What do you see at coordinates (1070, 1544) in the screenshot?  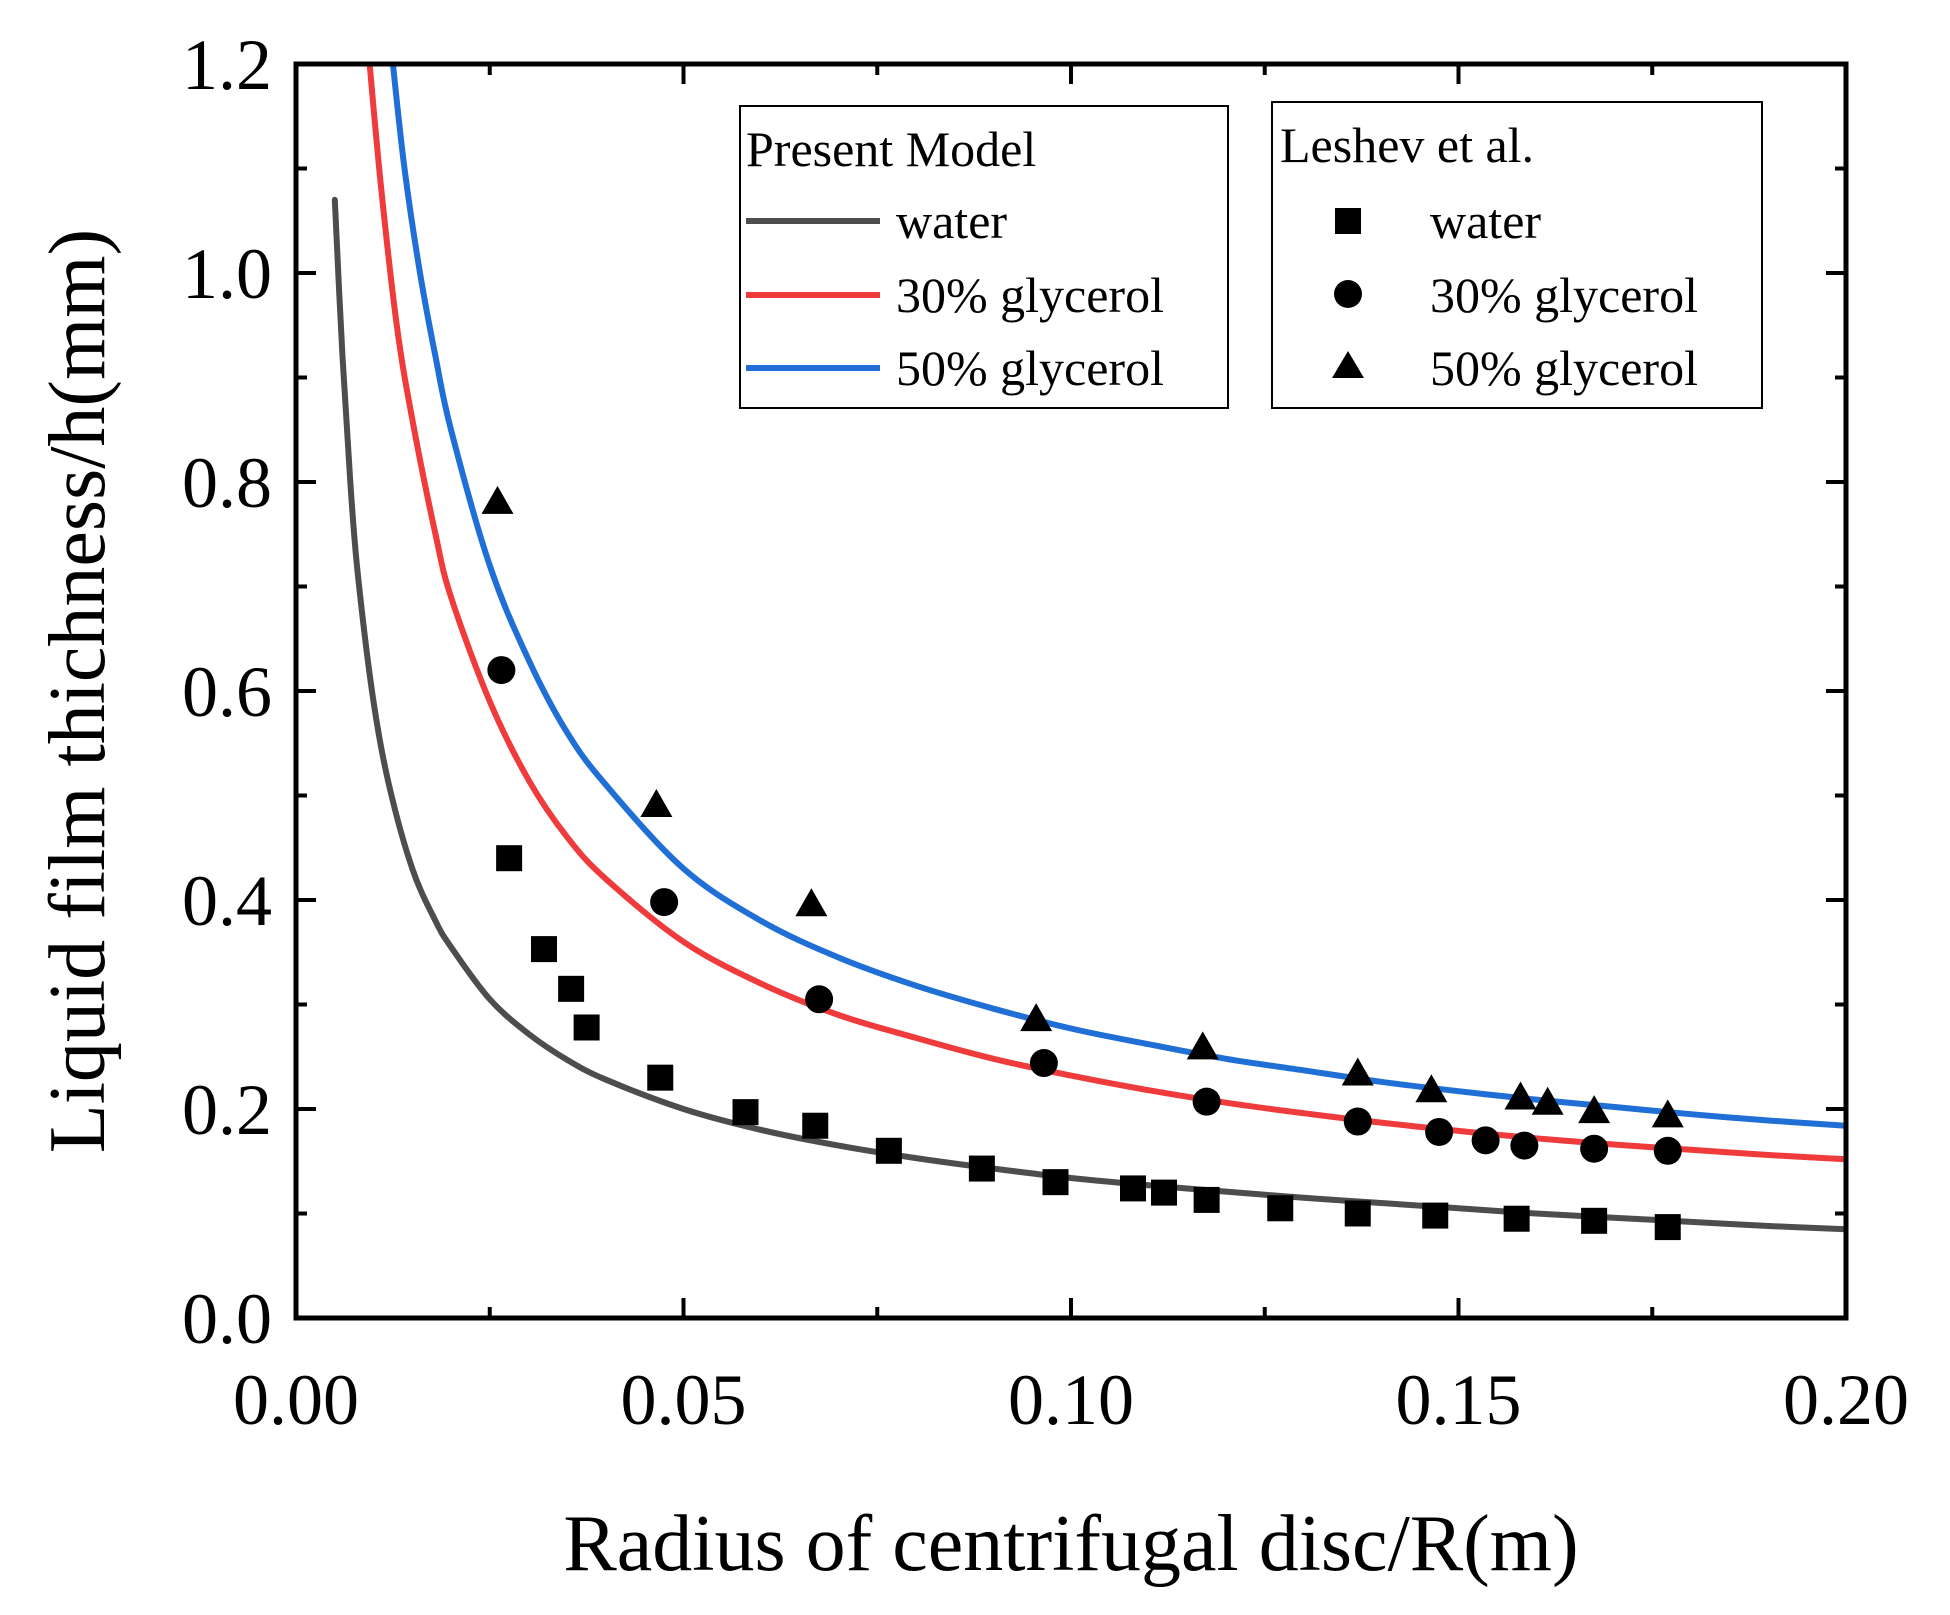 I see `x-axis-title: Radius of centrifugal disc/R(m)` at bounding box center [1070, 1544].